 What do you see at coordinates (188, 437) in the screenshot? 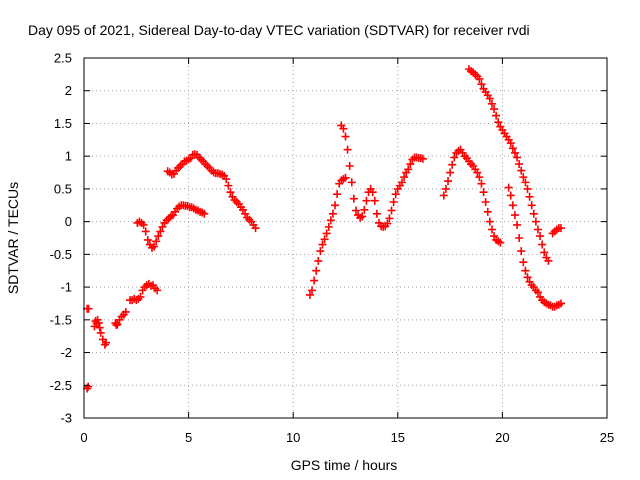
I see `x-tick-label: 5` at bounding box center [188, 437].